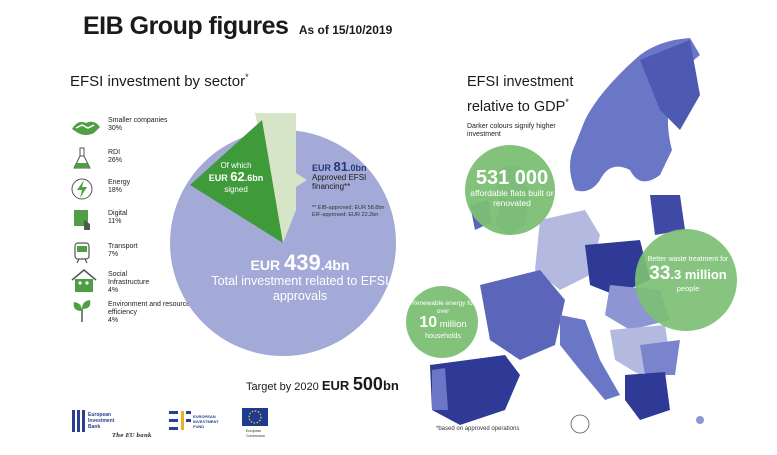  What do you see at coordinates (323, 168) in the screenshot?
I see `approved-currency: EUR` at bounding box center [323, 168].